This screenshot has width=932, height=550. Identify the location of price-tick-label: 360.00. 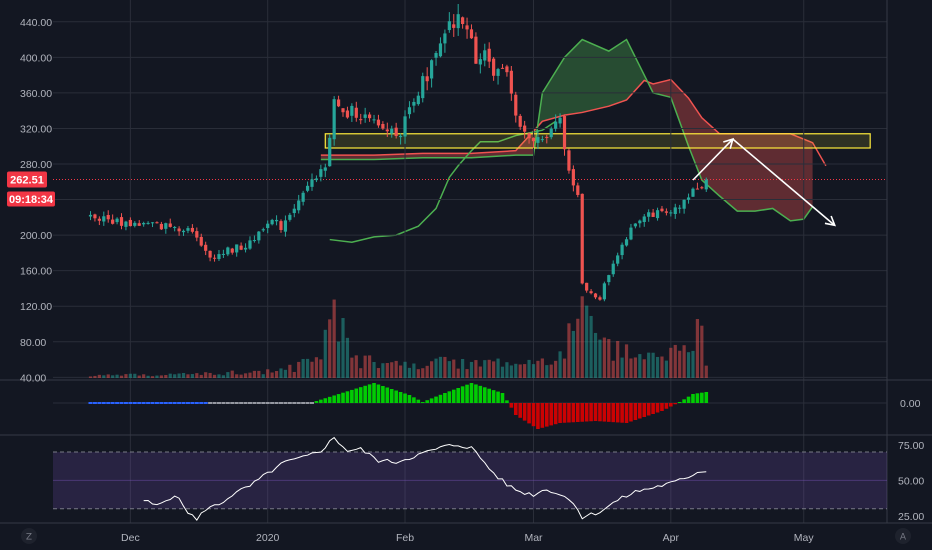
(36, 94).